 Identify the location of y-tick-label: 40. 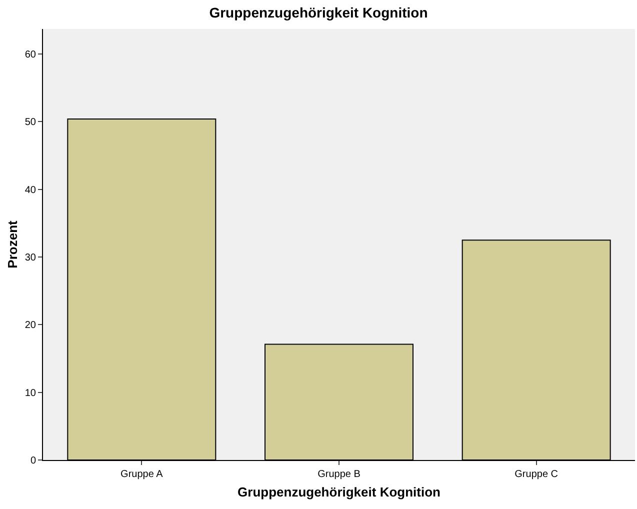
(30, 190).